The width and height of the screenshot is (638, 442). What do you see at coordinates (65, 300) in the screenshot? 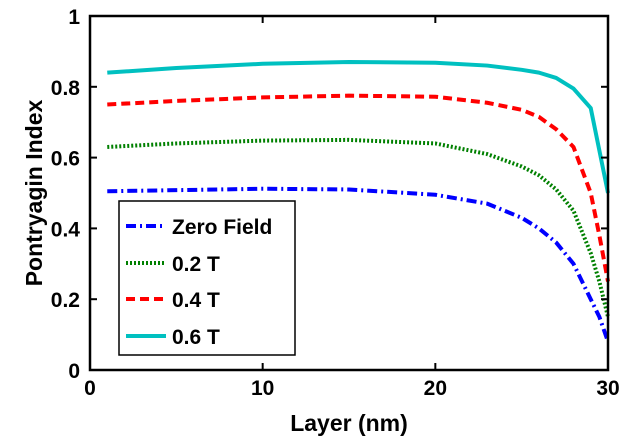
I see `y-tick-label: 0.2` at bounding box center [65, 300].